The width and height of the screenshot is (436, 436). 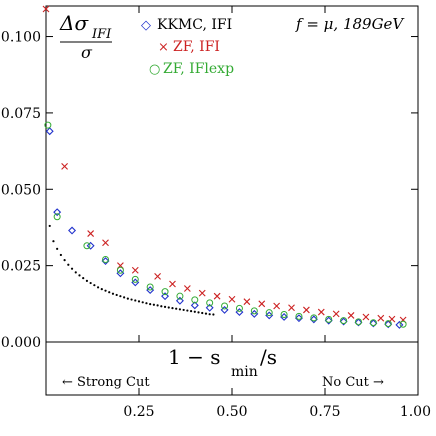 I want to click on xlabel-subscript: min, so click(x=244, y=372).